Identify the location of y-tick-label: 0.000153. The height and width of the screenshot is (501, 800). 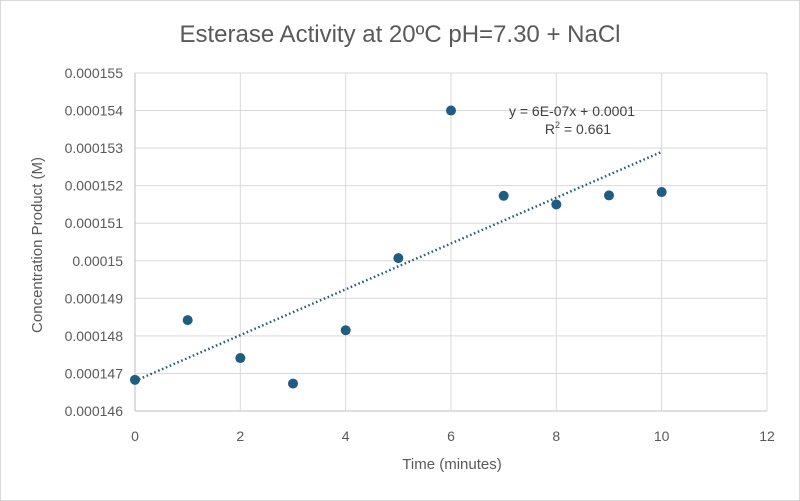
(94, 148).